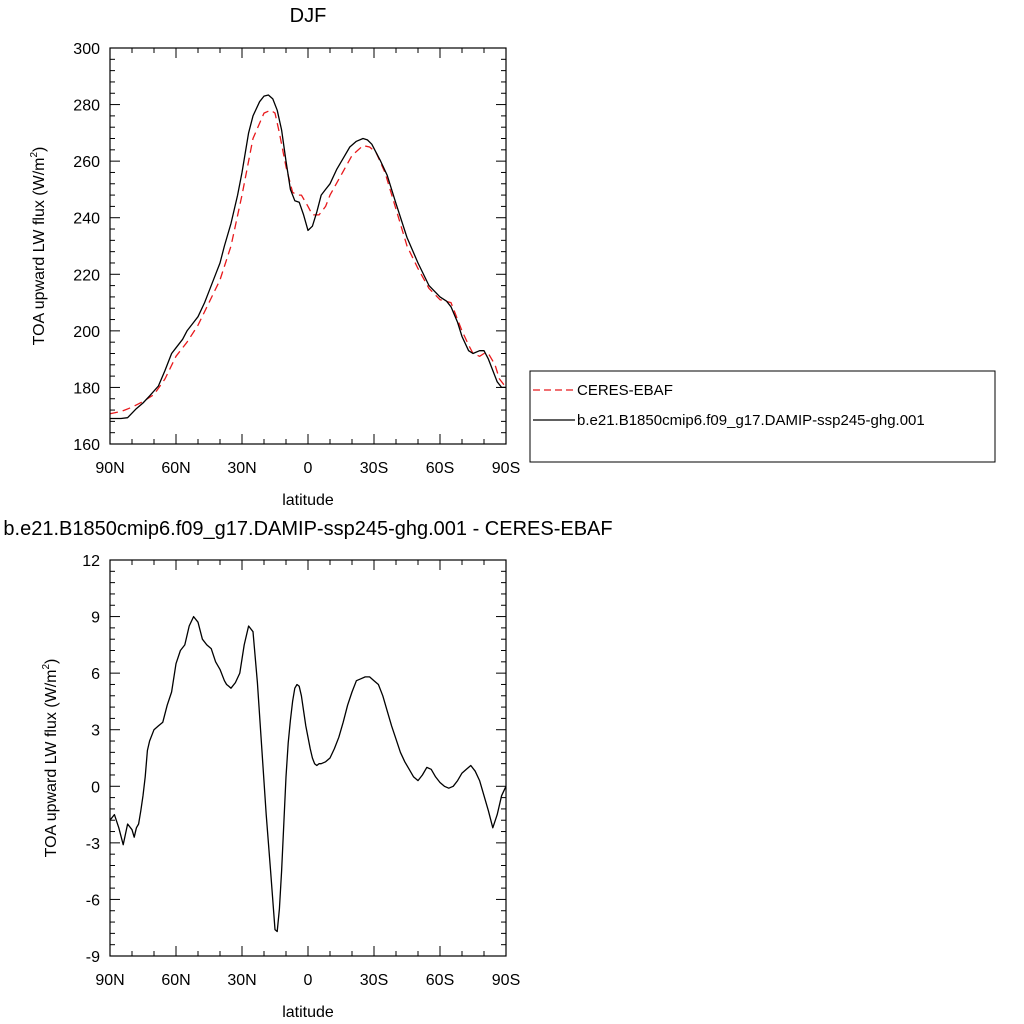 This screenshot has width=1024, height=1024. I want to click on chart-title: DJF, so click(308, 16).